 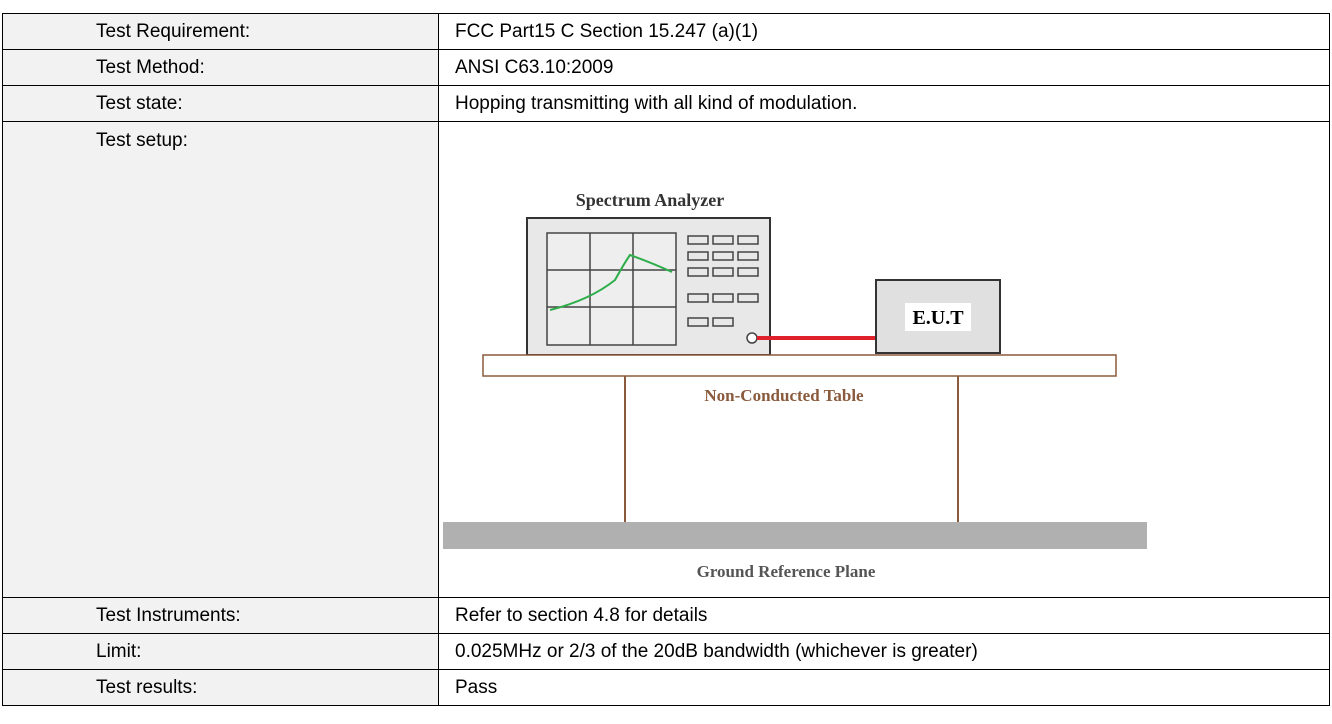 What do you see at coordinates (786, 571) in the screenshot?
I see `ground-label: Ground Reference Plane` at bounding box center [786, 571].